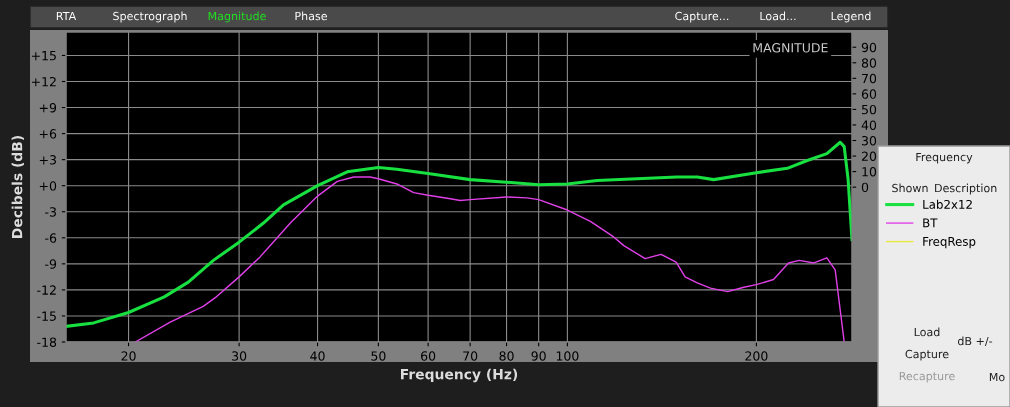 The width and height of the screenshot is (1010, 407). What do you see at coordinates (48, 186) in the screenshot?
I see `y-tick-label: +0` at bounding box center [48, 186].